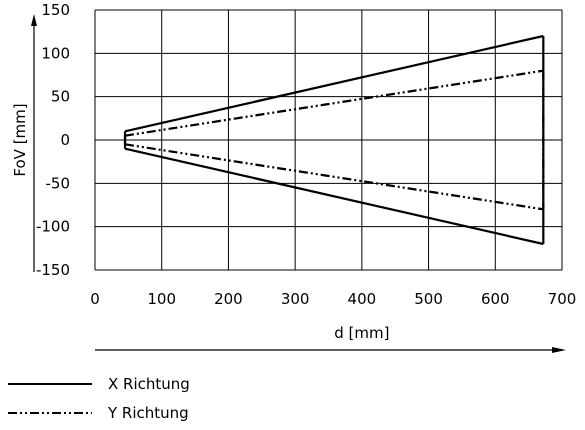  What do you see at coordinates (428, 299) in the screenshot?
I see `x-tick-label: 500` at bounding box center [428, 299].